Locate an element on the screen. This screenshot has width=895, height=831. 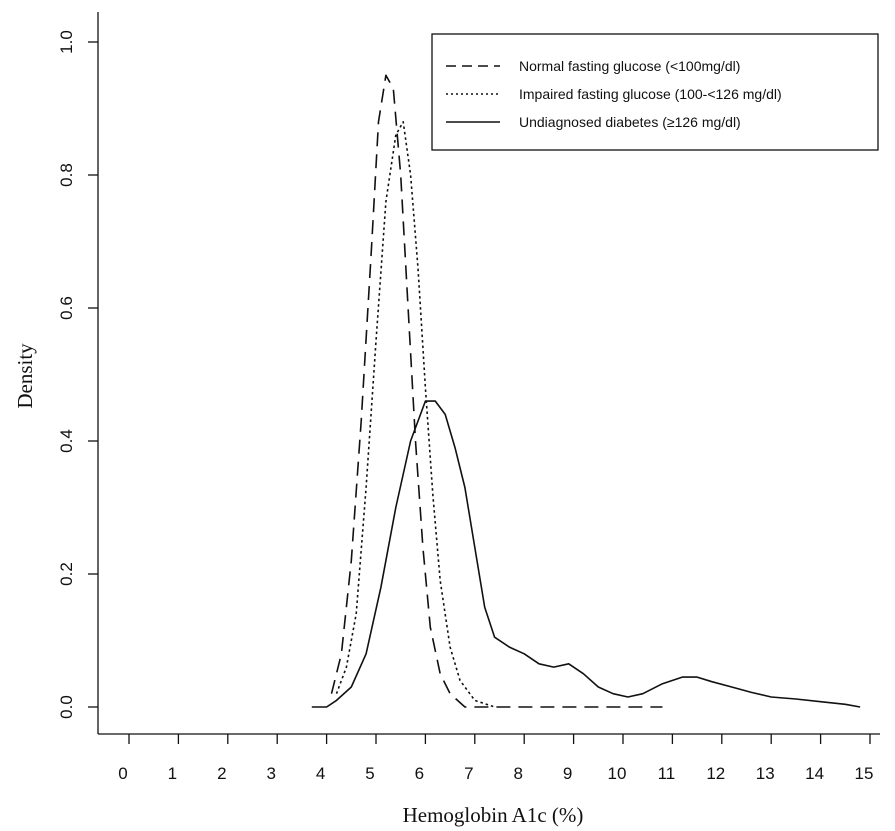
x-tick-label: 6 is located at coordinates (419, 773).